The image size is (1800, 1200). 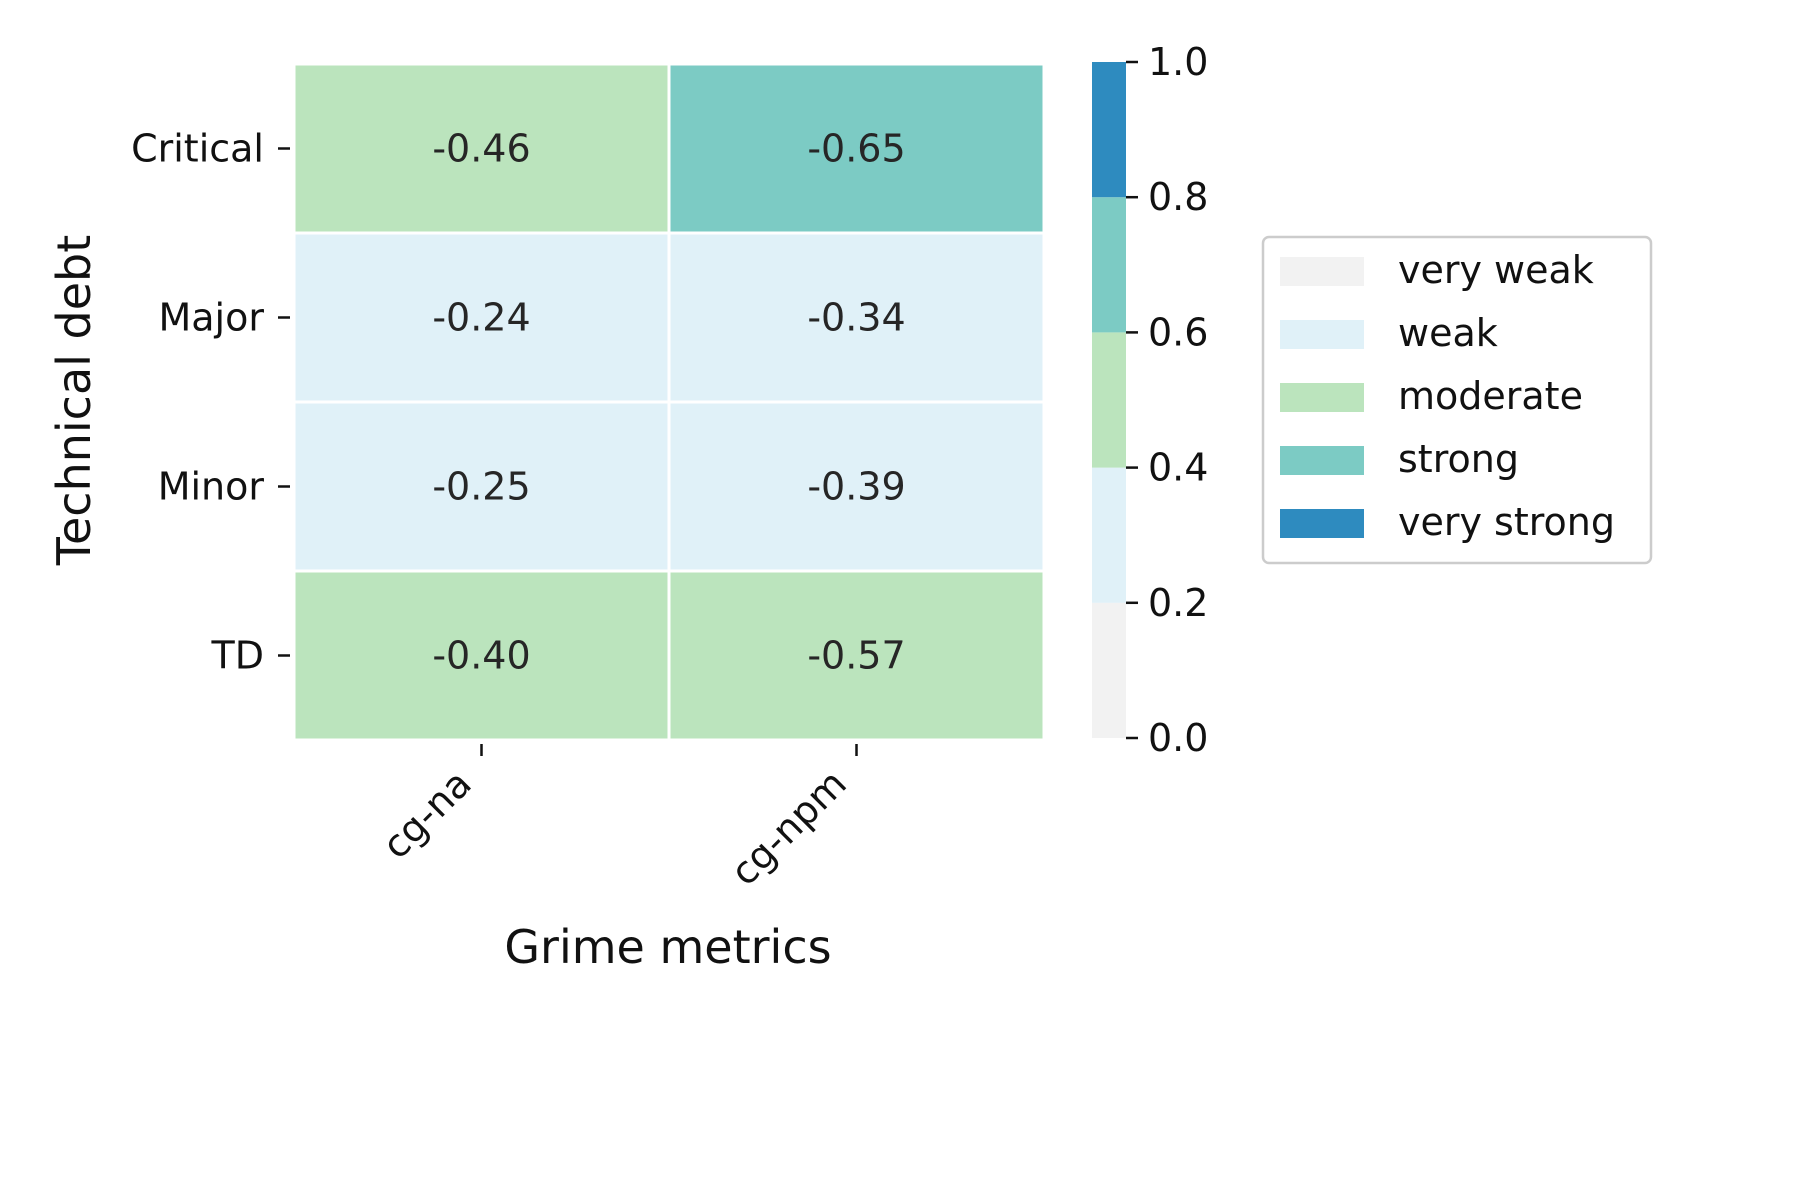 I want to click on cell-value-label: -0.34, so click(x=856, y=318).